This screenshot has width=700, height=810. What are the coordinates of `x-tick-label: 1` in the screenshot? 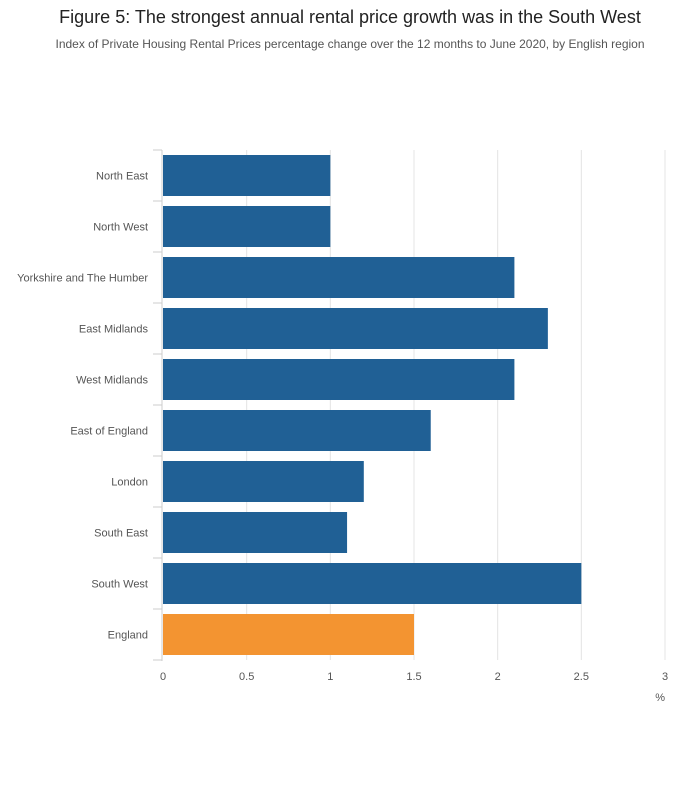 It's located at (330, 677).